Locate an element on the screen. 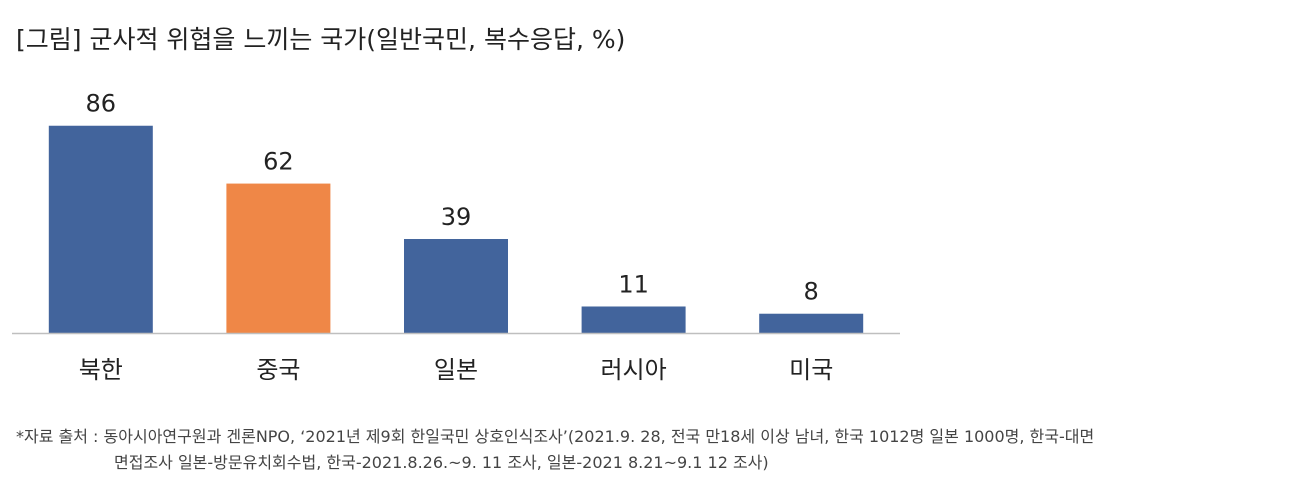 The width and height of the screenshot is (1296, 504). category-label-0: 북한 is located at coordinates (101, 370).